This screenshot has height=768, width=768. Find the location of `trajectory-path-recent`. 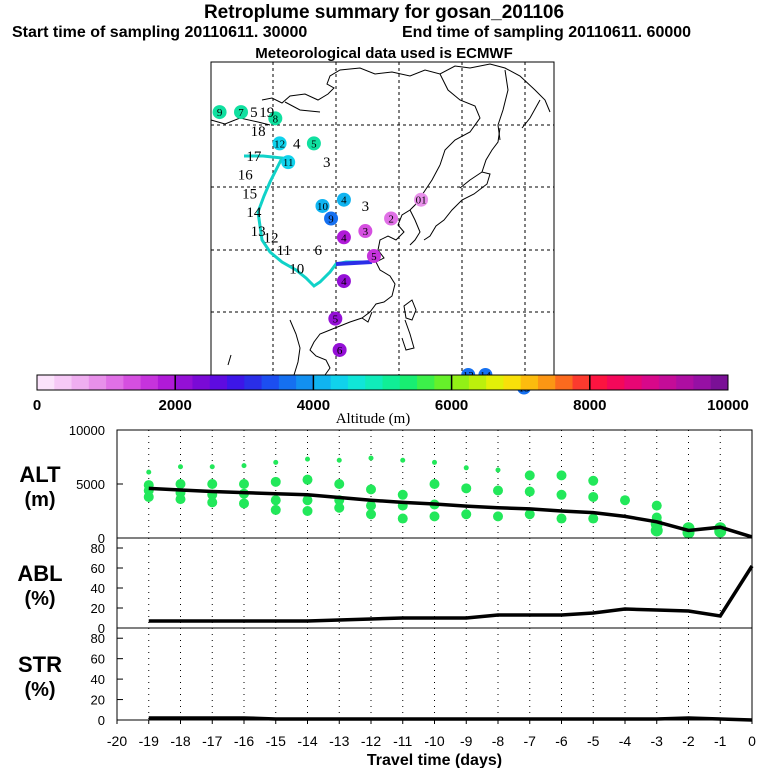

trajectory-path-recent is located at coordinates (354, 263).